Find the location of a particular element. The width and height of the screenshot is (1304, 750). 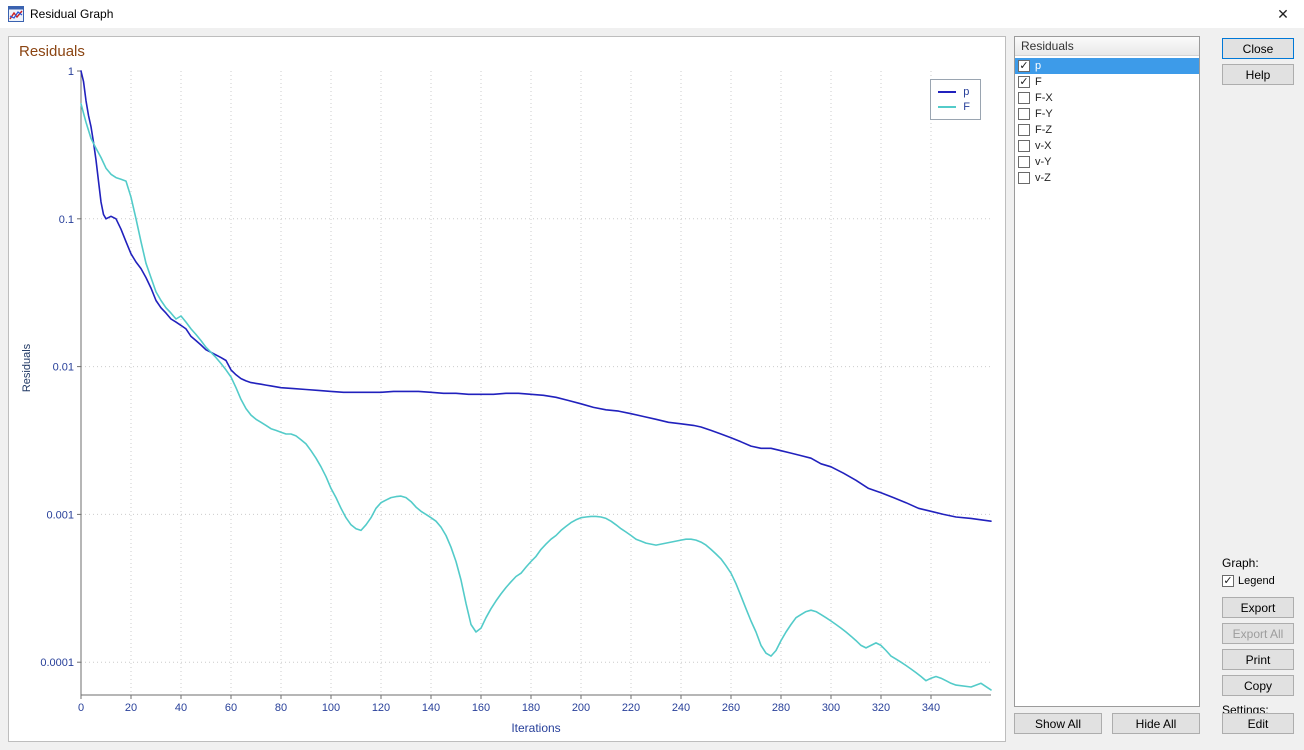

x-tick-label: 240 is located at coordinates (681, 708).